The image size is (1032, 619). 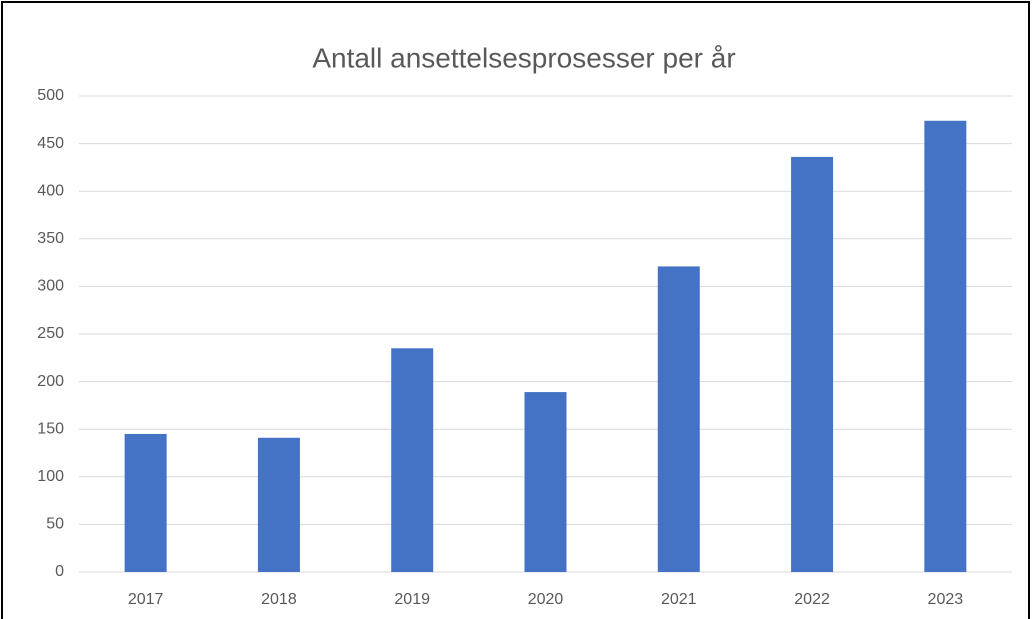 I want to click on y-tick-label: 50, so click(x=55, y=524).